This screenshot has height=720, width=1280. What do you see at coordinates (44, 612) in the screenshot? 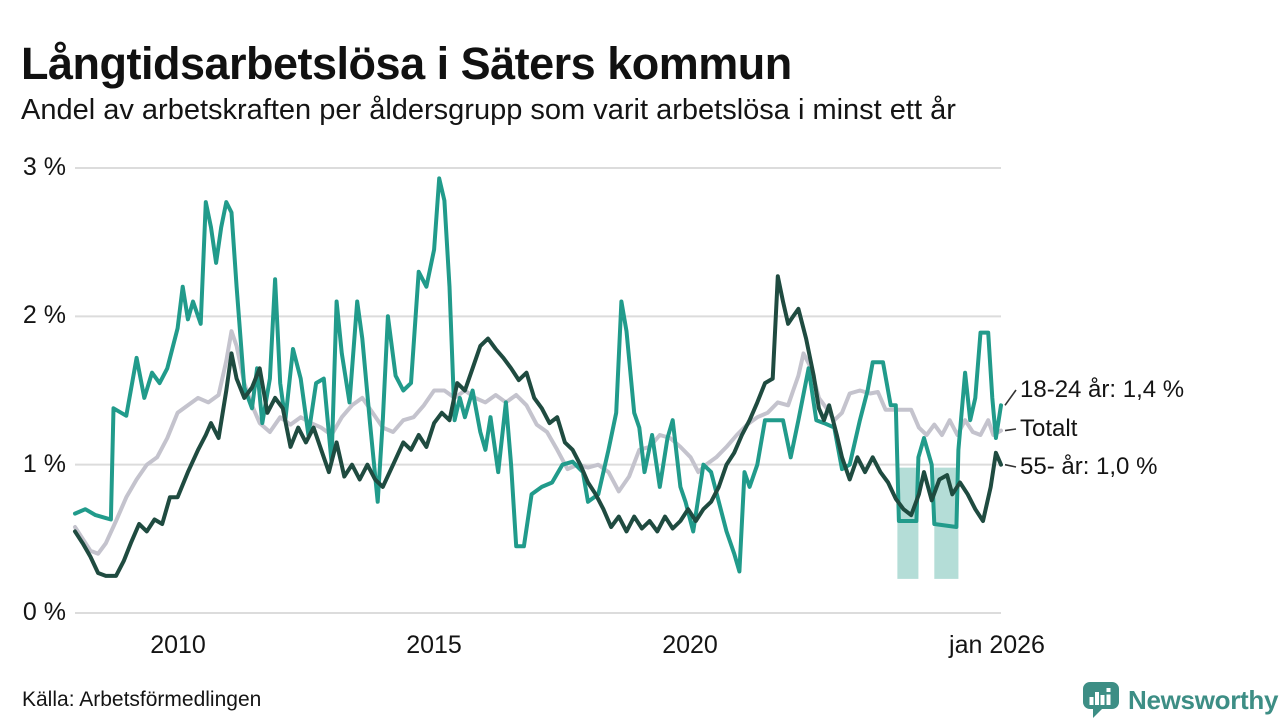
I see `y-axis-tick-0: 0 %` at bounding box center [44, 612].